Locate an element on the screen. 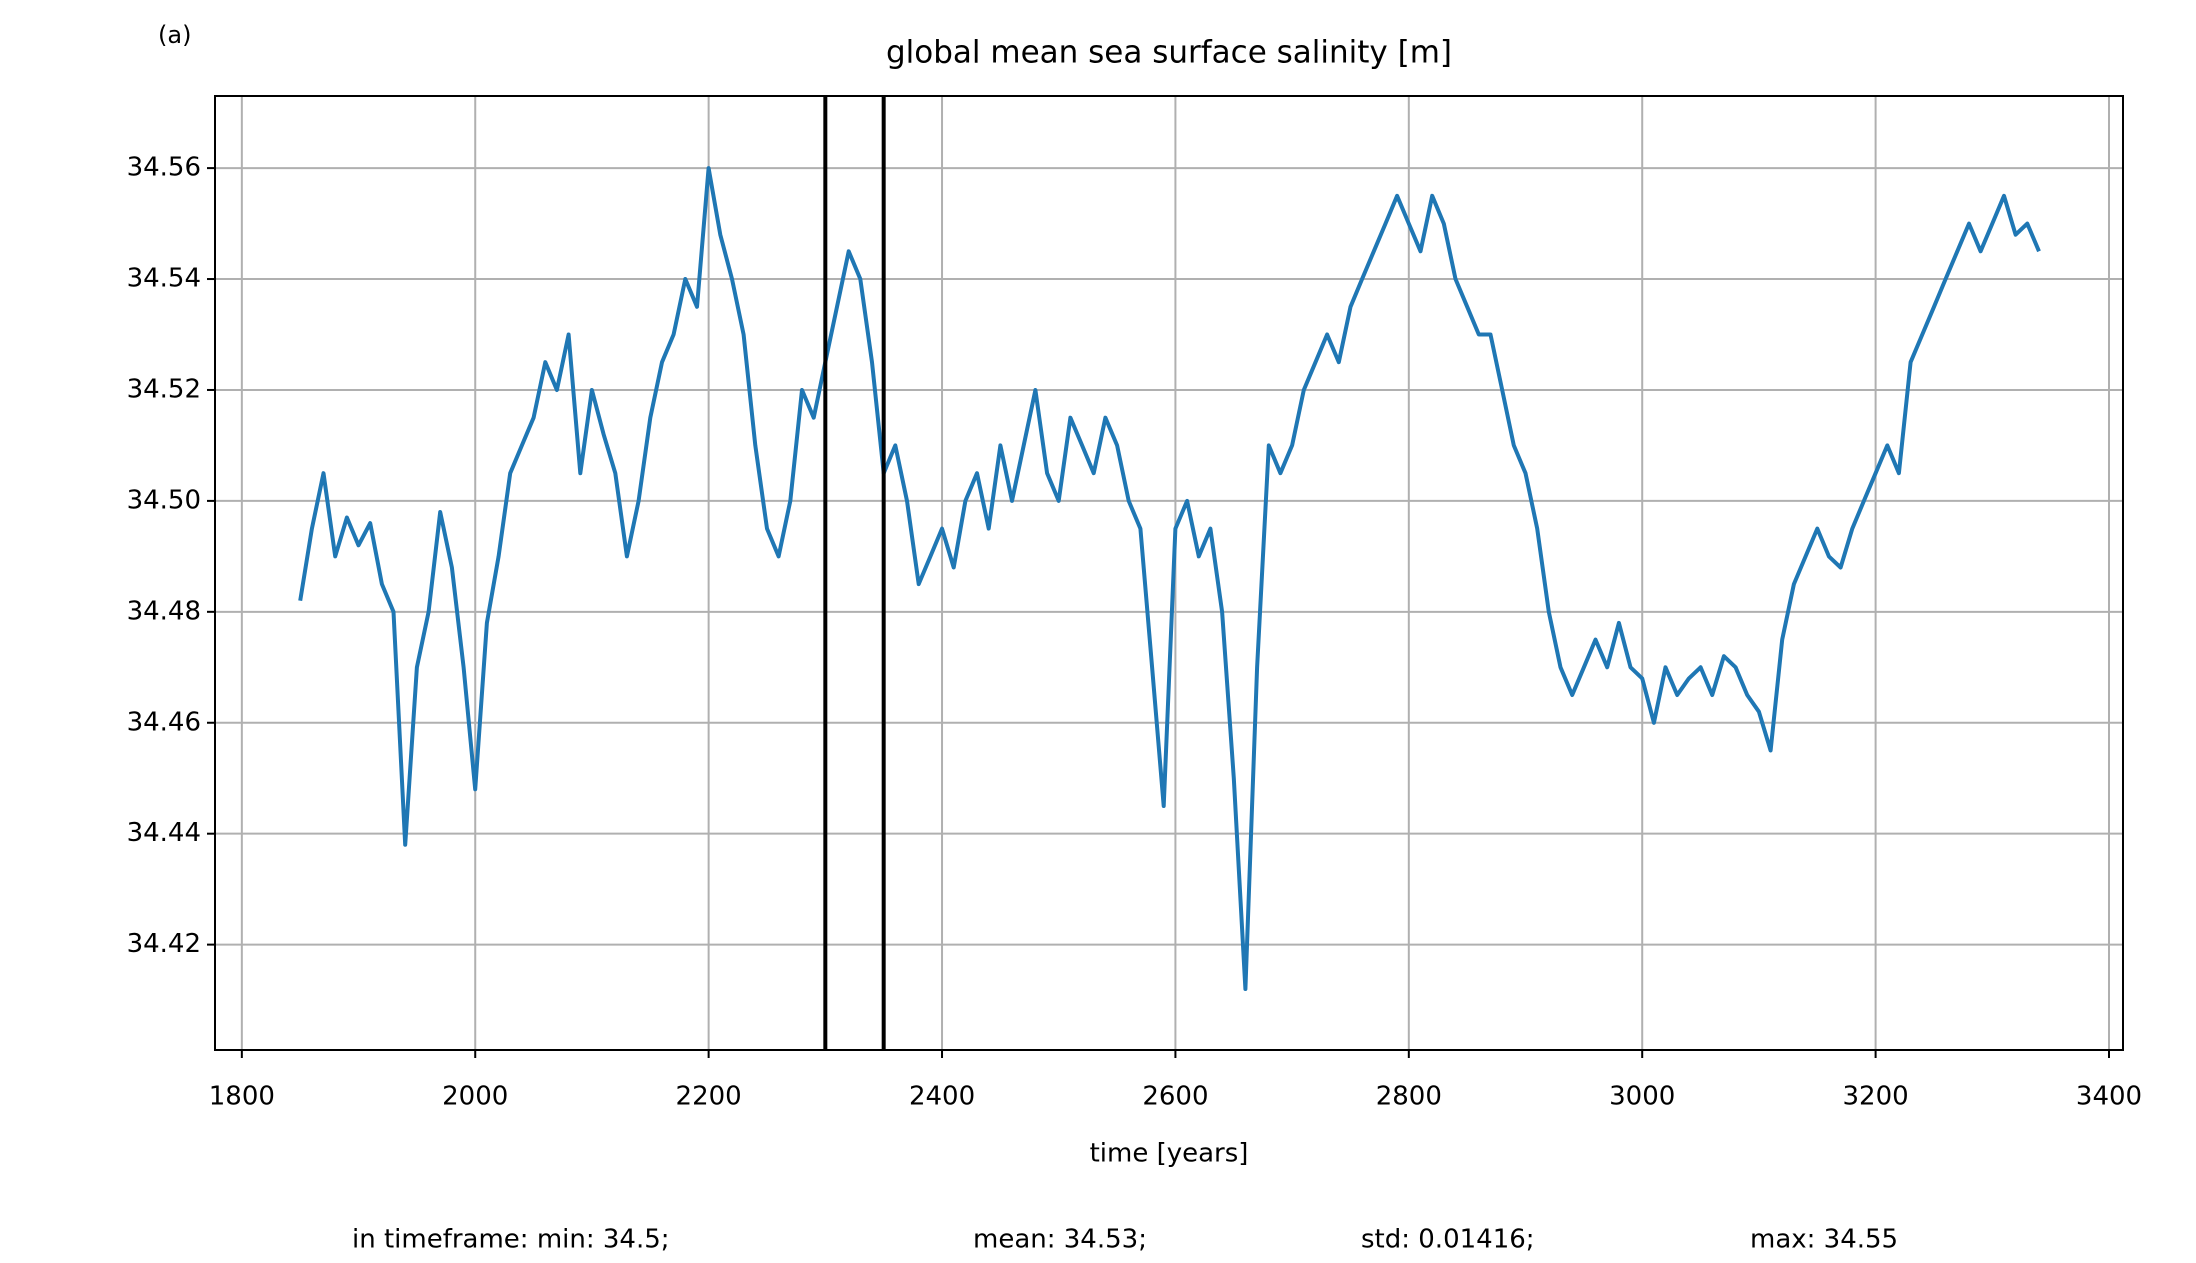 Image resolution: width=2196 pixels, height=1263 pixels. y-tick-label: 34.56 is located at coordinates (164, 168).